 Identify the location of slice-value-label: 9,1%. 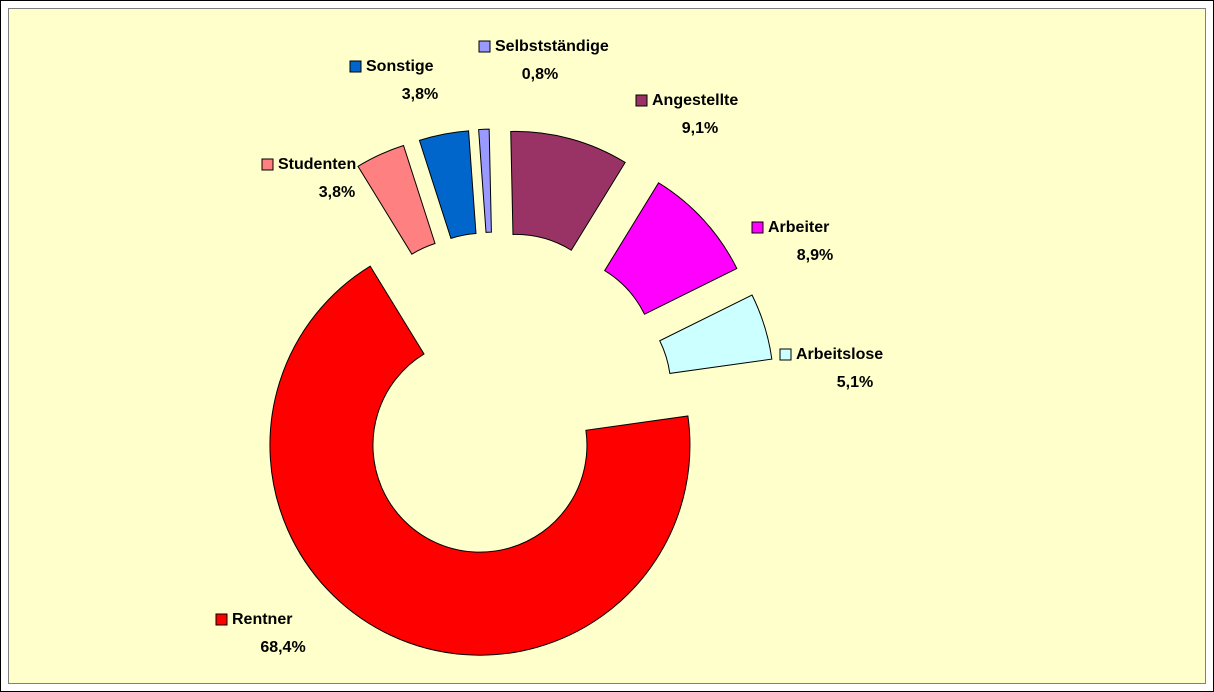
(700, 128).